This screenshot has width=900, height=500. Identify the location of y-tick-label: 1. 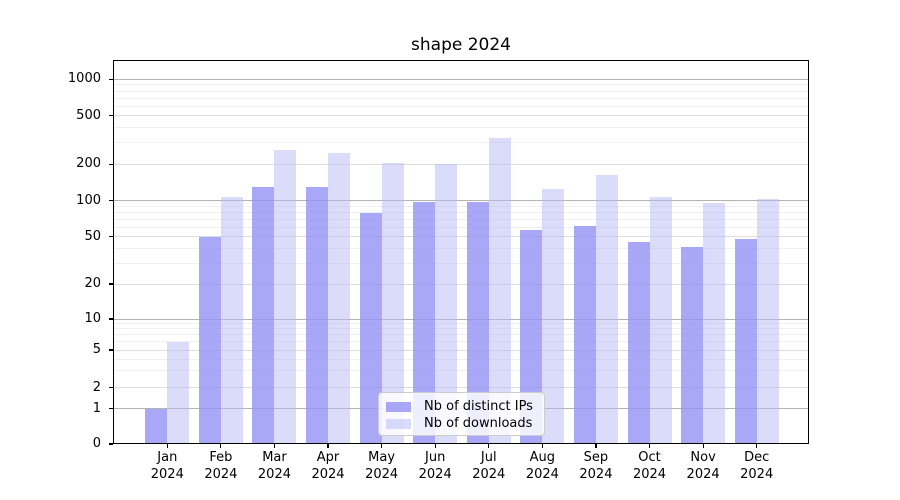
(96, 408).